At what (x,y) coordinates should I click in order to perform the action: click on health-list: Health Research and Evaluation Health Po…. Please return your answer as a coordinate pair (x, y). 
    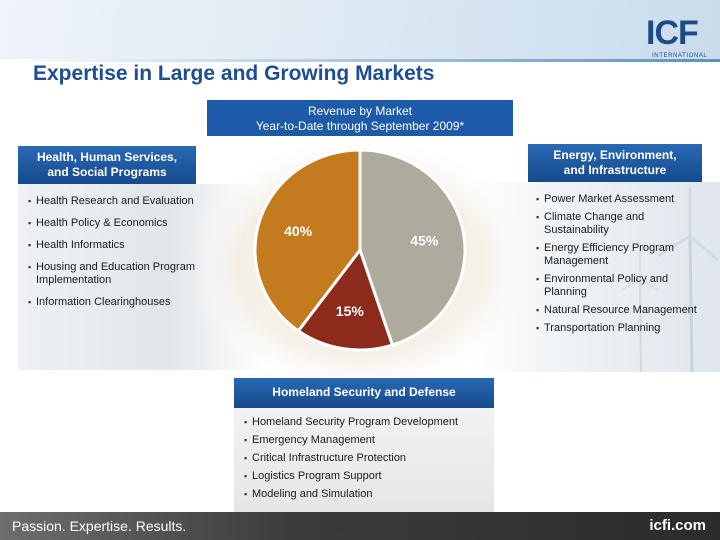
    Looking at the image, I should click on (138, 256).